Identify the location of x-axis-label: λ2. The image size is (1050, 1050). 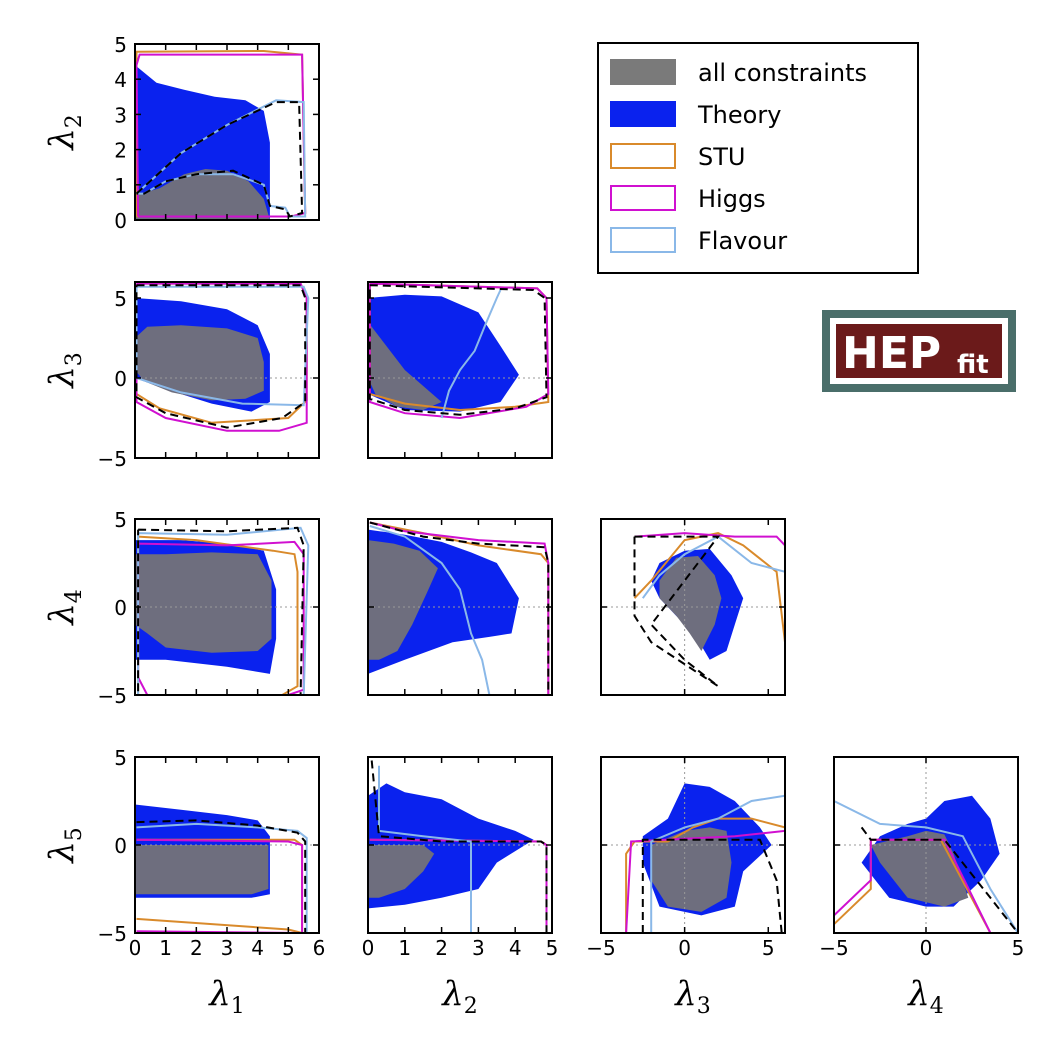
(459, 996).